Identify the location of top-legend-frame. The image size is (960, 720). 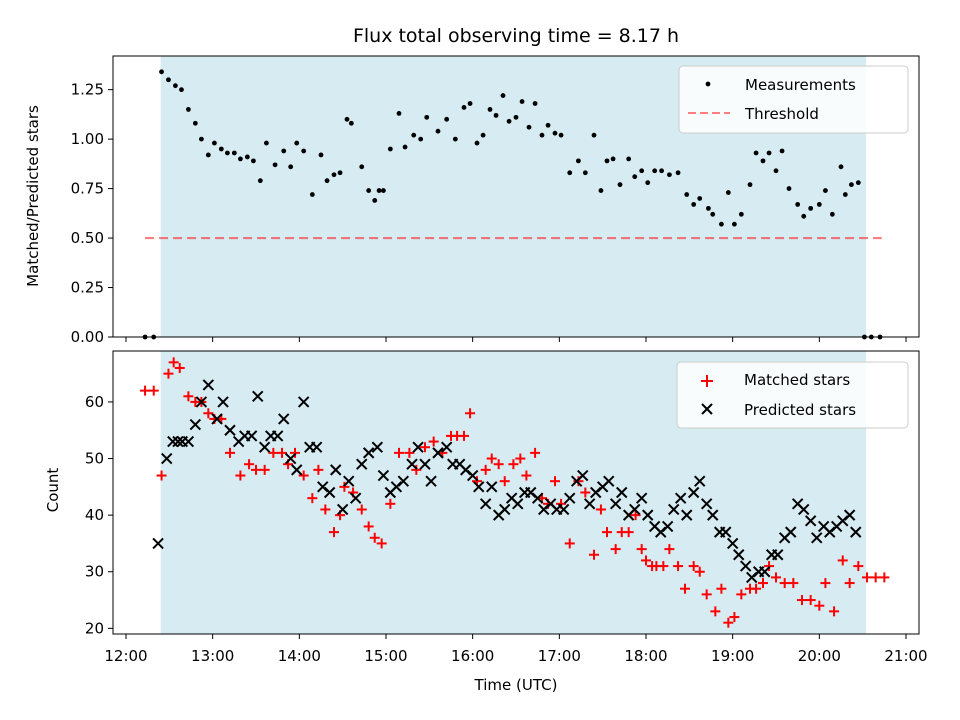
(793, 99).